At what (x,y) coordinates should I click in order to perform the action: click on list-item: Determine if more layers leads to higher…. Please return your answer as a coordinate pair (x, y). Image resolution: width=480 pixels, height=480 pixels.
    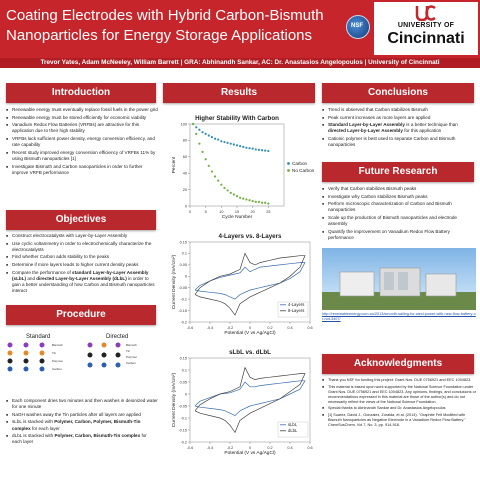
    Looking at the image, I should click on (82, 265).